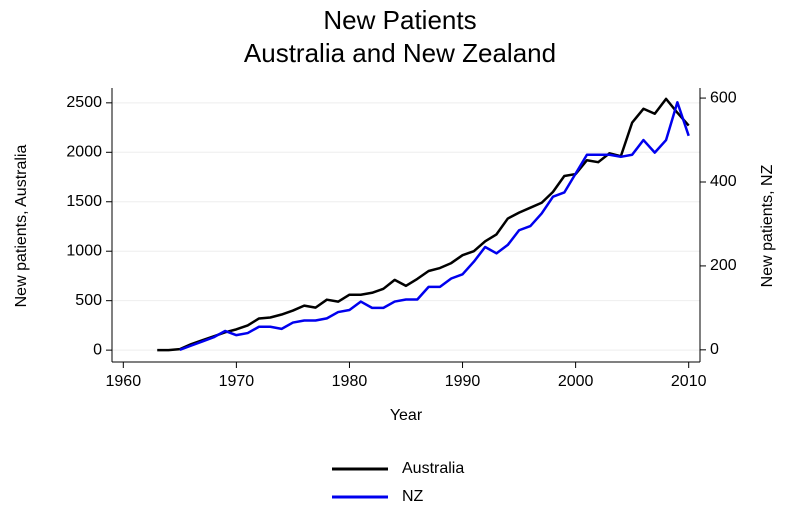  What do you see at coordinates (714, 349) in the screenshot?
I see `y2-tick-label: 0` at bounding box center [714, 349].